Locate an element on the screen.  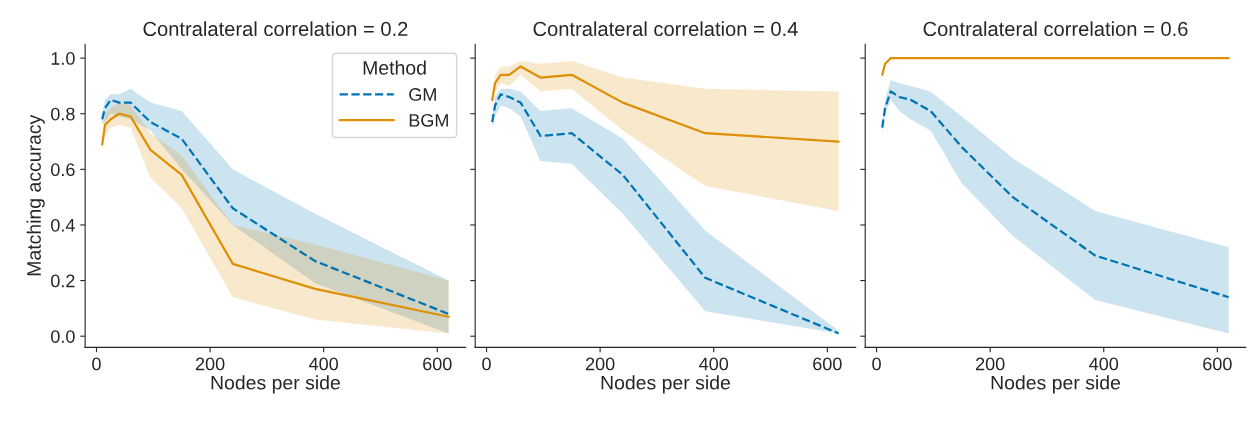
chart-title: Contralateral correlation = 0.6 is located at coordinates (1055, 29).